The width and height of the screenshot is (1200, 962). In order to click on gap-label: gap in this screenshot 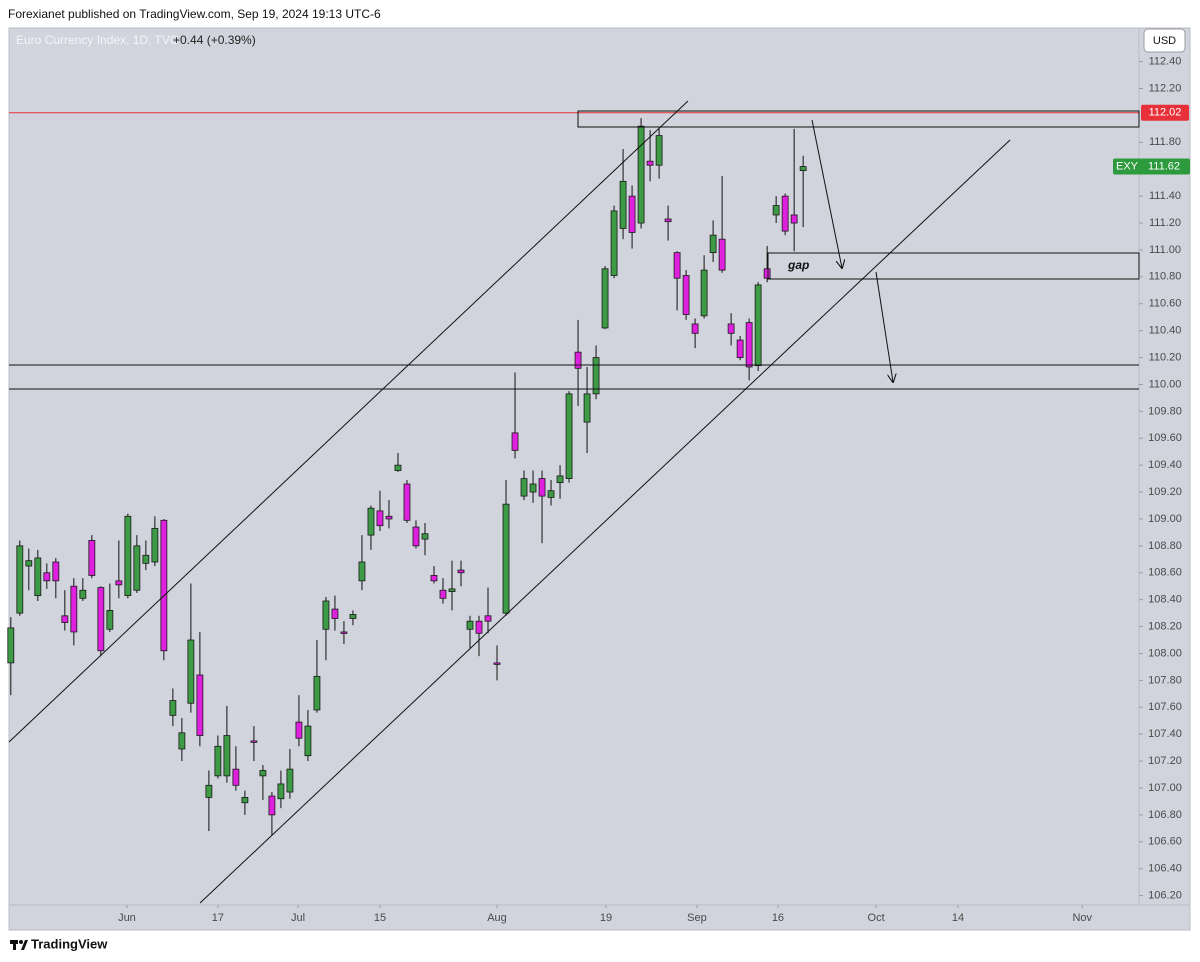, I will do `click(798, 265)`.